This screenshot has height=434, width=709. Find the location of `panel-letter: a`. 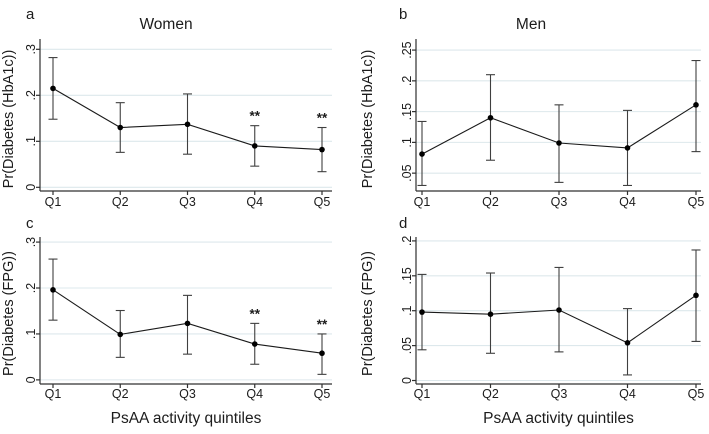

panel-letter: a is located at coordinates (30, 14).